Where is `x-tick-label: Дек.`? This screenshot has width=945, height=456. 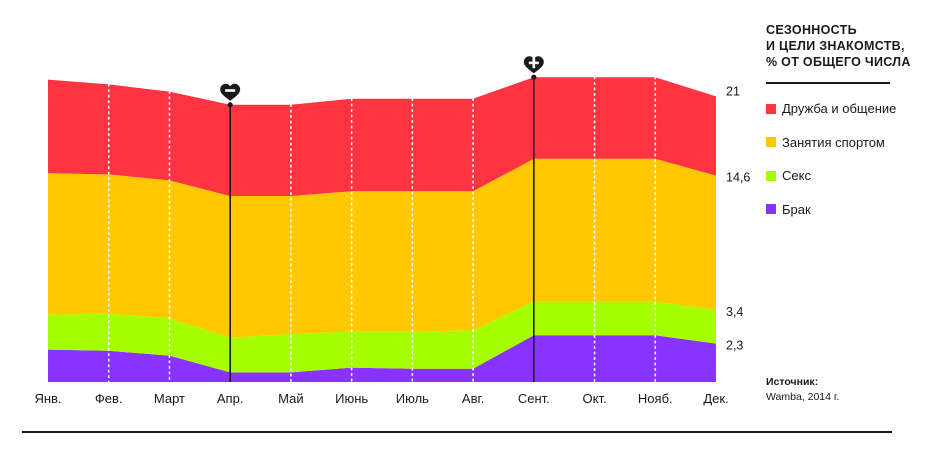
x-tick-label: Дек. is located at coordinates (715, 398).